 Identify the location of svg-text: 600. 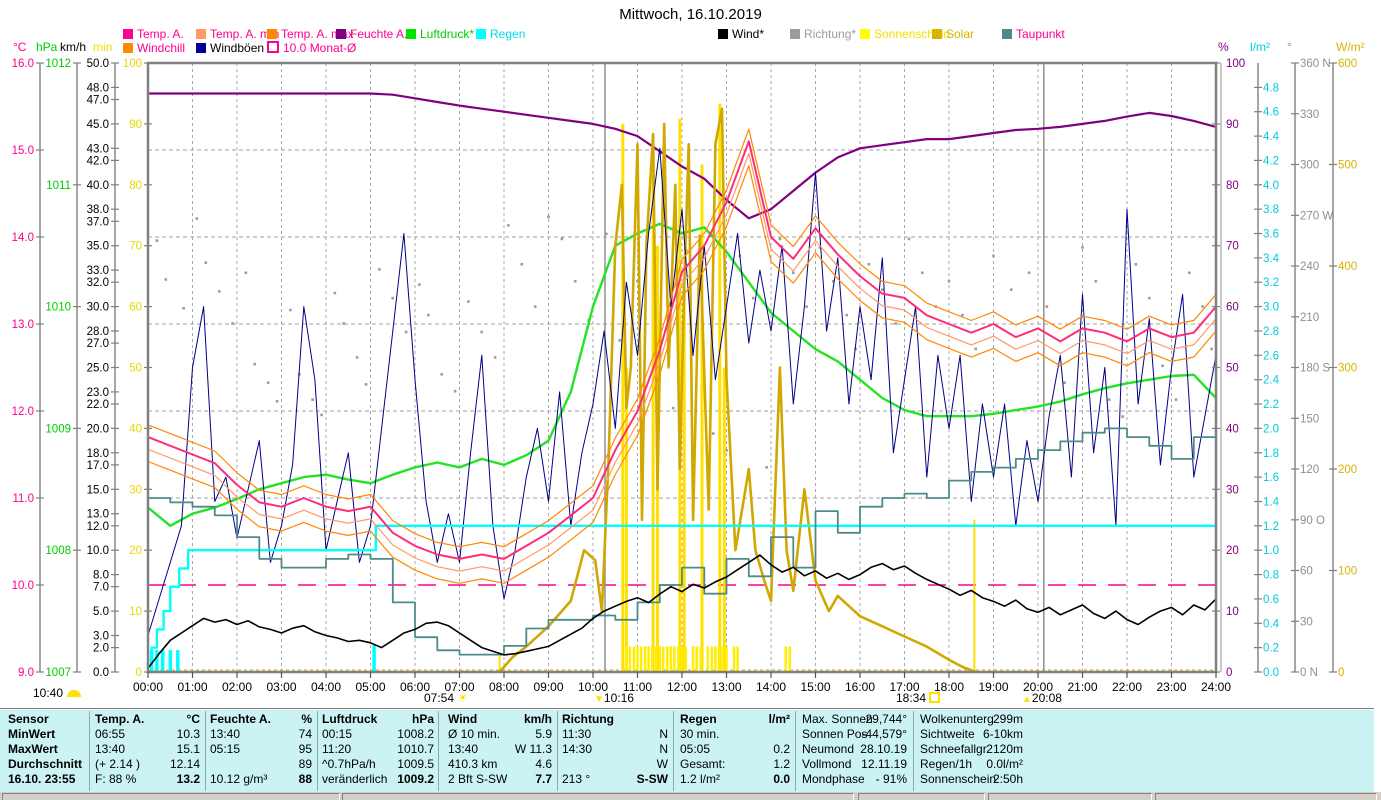
(1347, 64).